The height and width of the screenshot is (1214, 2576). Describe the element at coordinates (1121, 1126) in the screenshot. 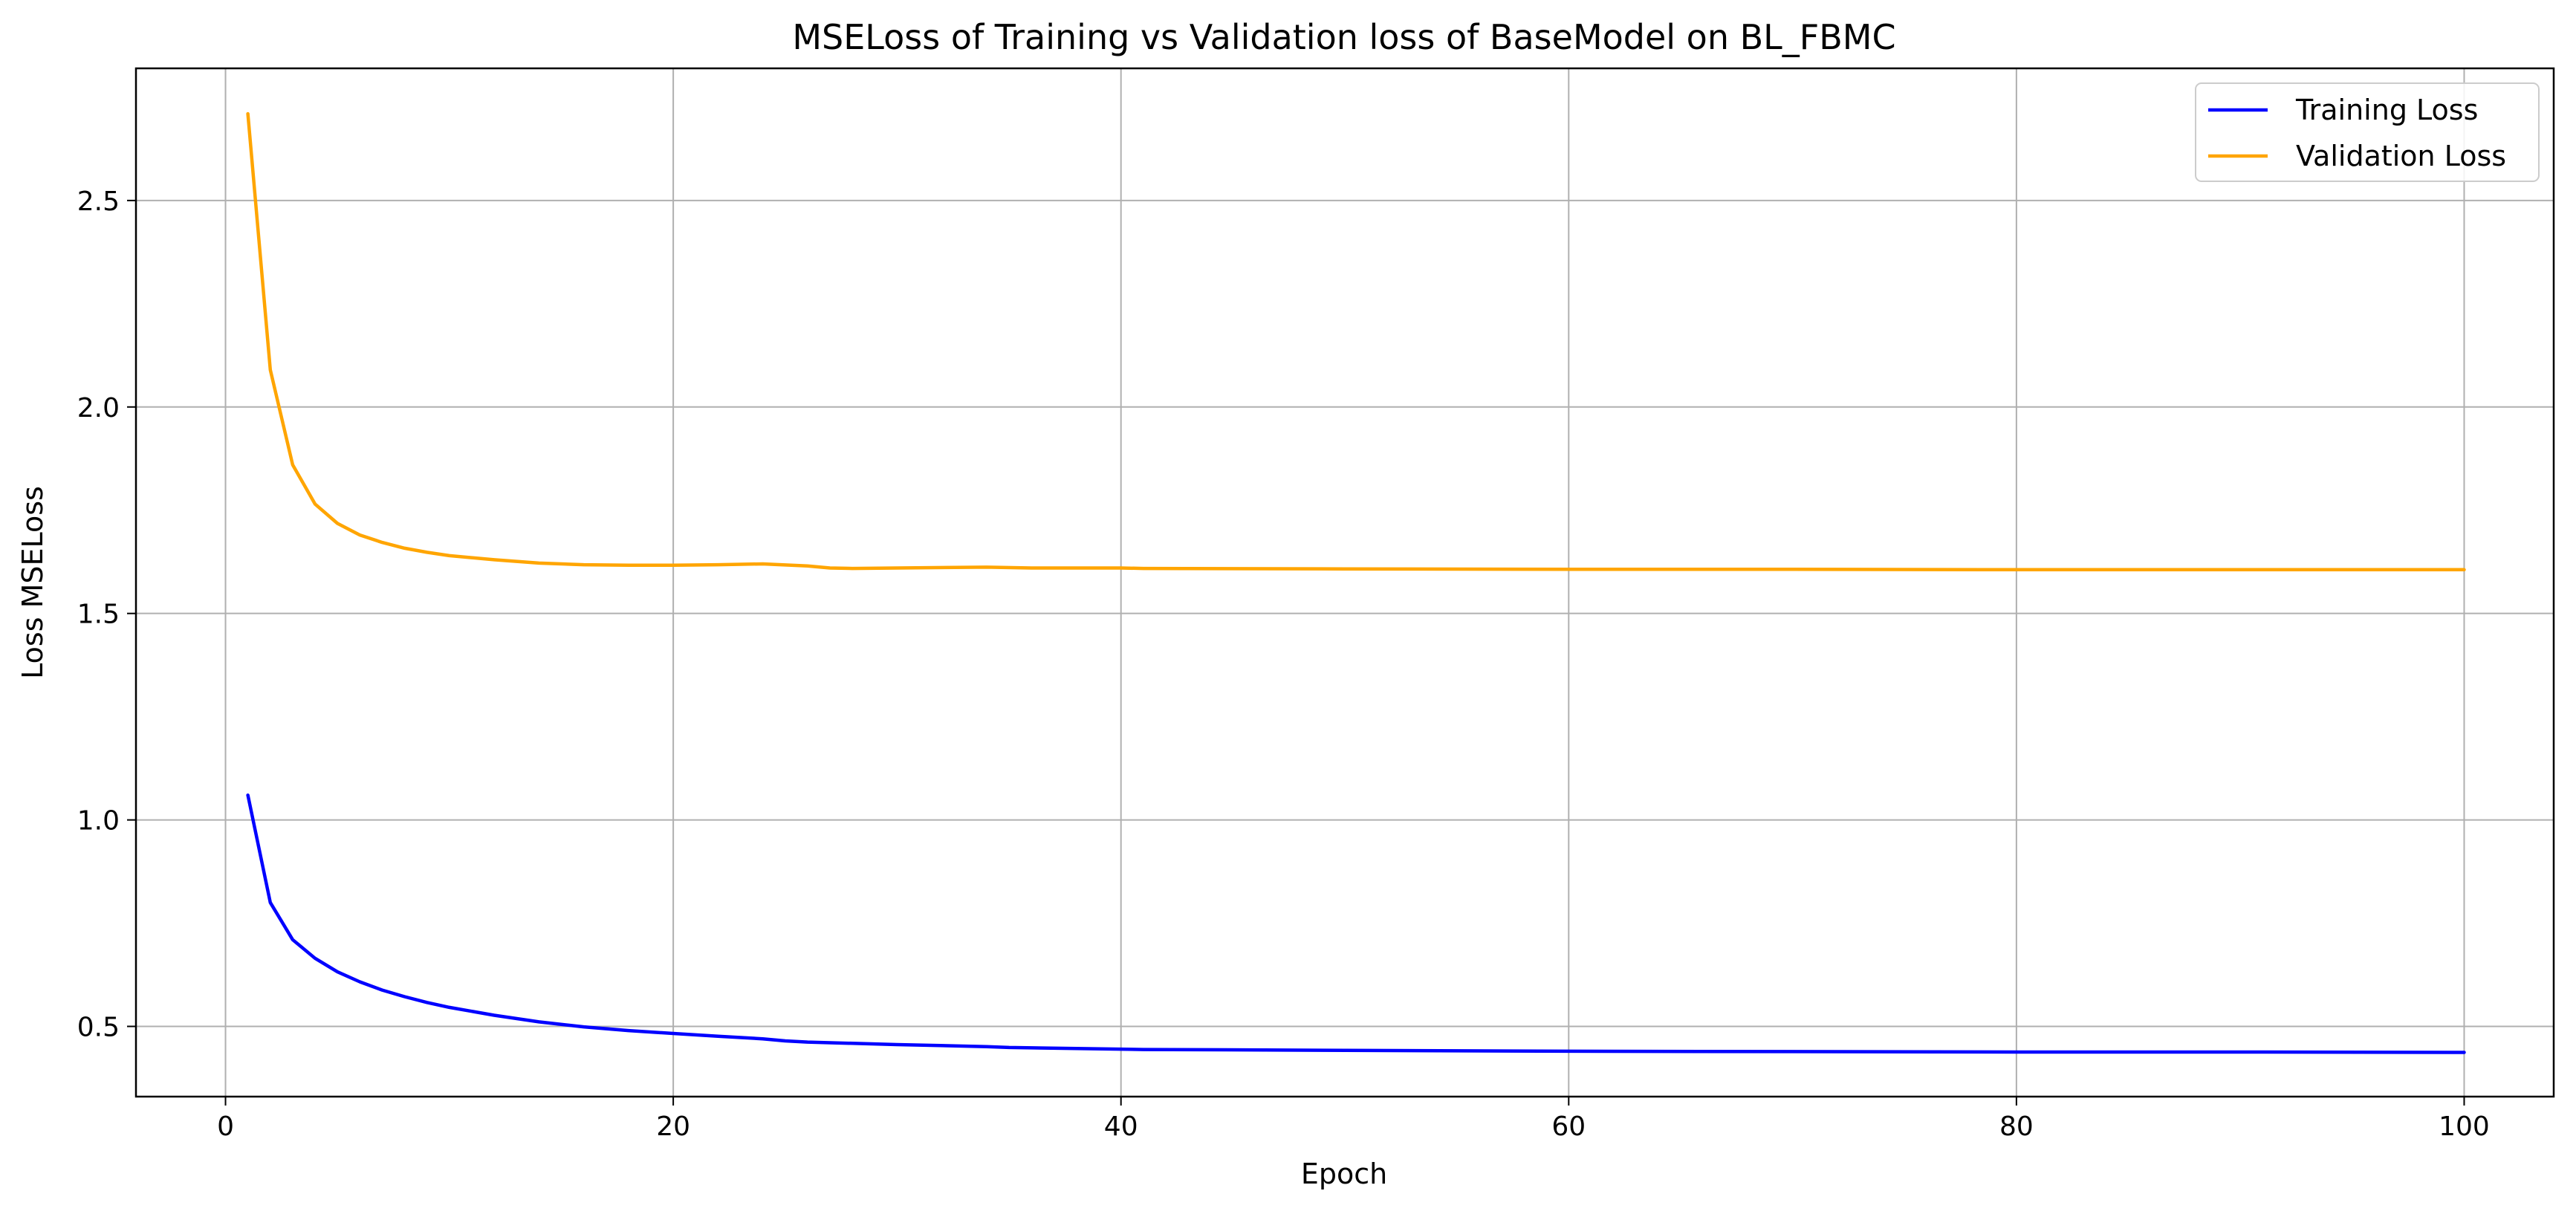

I see `x-tick-label: 40` at that location.